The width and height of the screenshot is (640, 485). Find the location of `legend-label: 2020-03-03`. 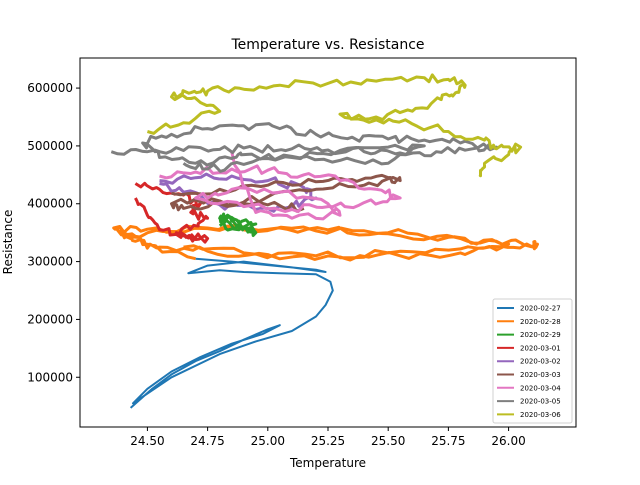

legend-label: 2020-03-03 is located at coordinates (540, 375).